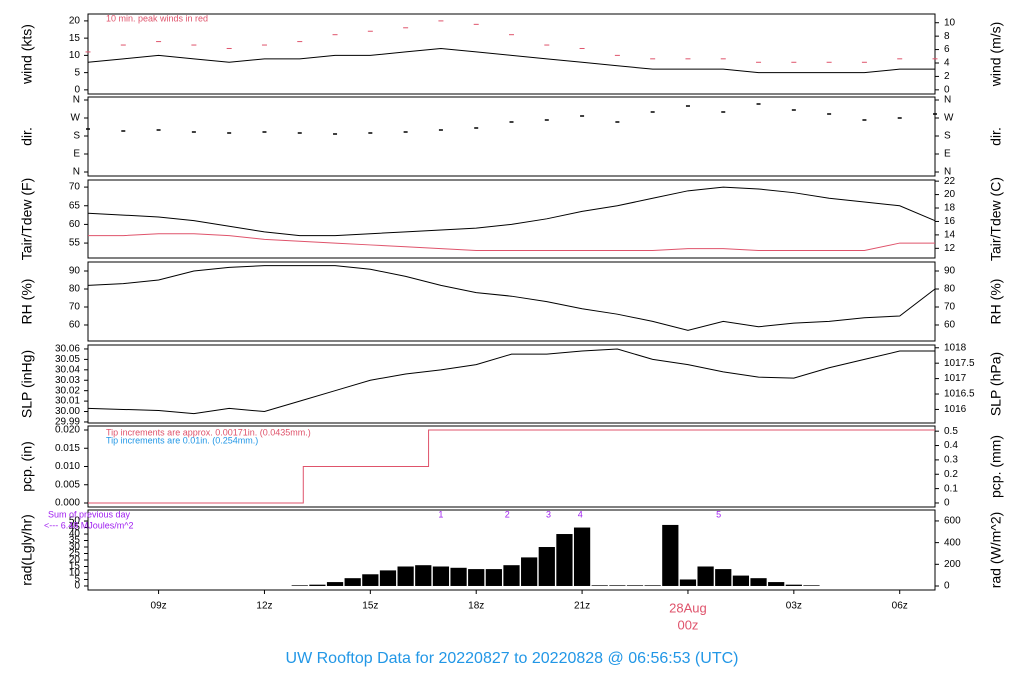 The image size is (1024, 700). What do you see at coordinates (67, 359) in the screenshot?
I see `y-tick-label: 30.05` at bounding box center [67, 359].